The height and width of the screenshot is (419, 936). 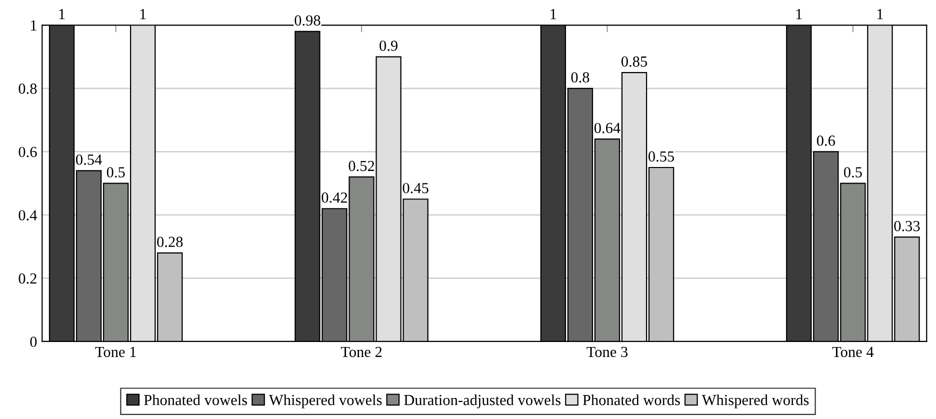 What do you see at coordinates (89, 159) in the screenshot?
I see `data-label: 0.54` at bounding box center [89, 159].